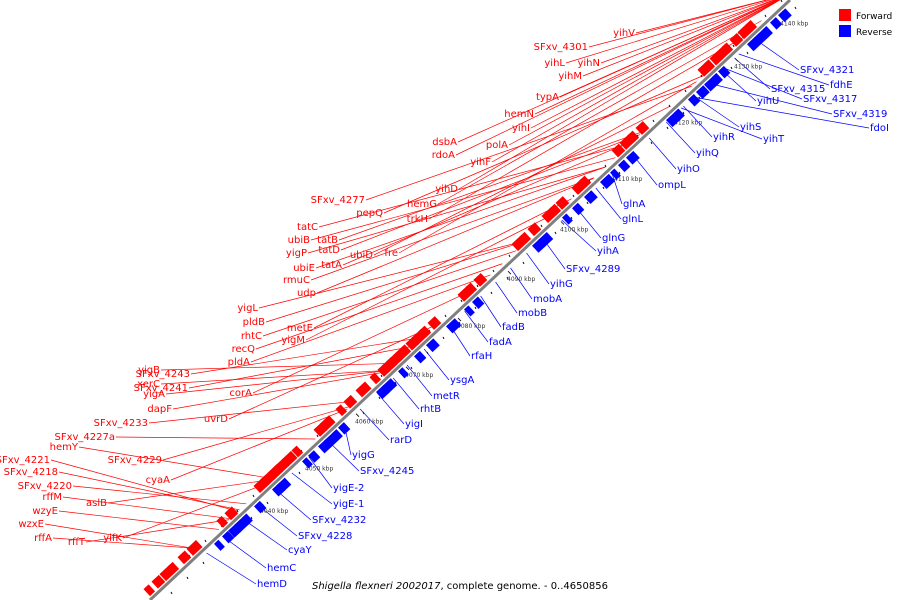 This screenshot has width=900, height=600. I want to click on forward-gene-label: typA, so click(547, 97).